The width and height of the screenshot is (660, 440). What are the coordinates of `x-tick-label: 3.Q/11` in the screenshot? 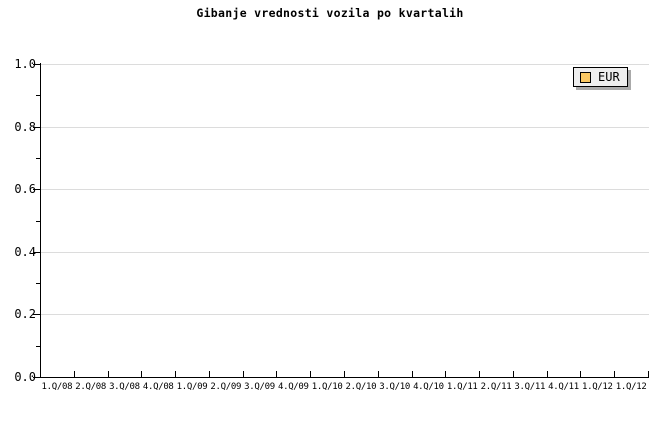 It's located at (530, 387).